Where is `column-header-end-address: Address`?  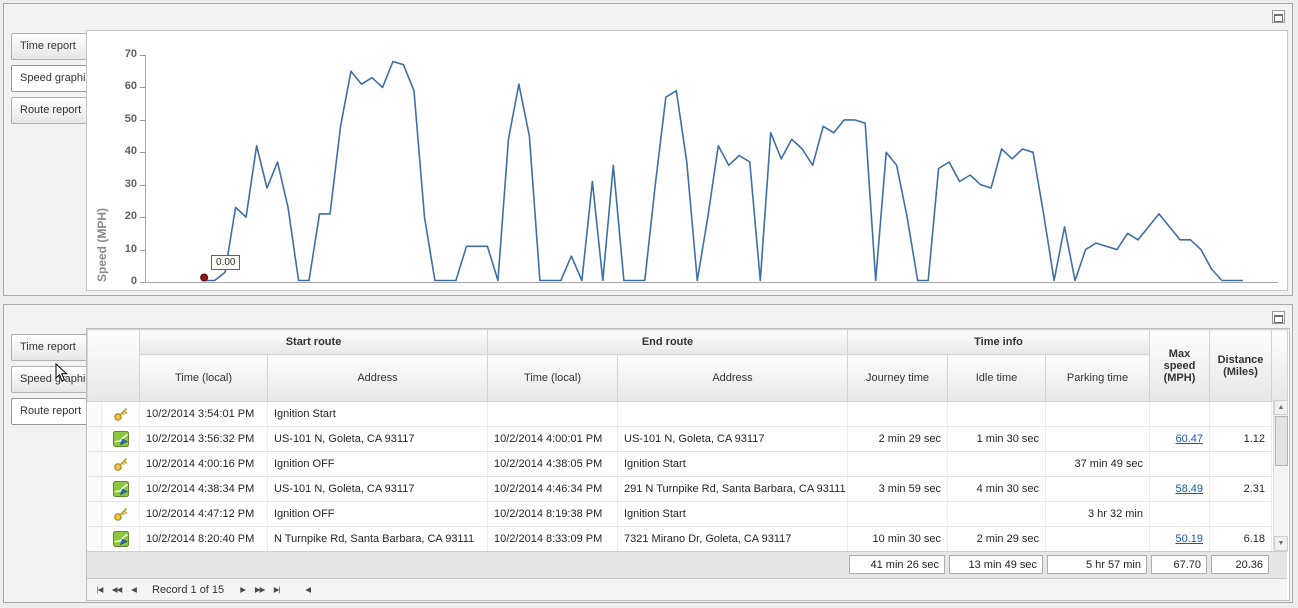
column-header-end-address: Address is located at coordinates (732, 378).